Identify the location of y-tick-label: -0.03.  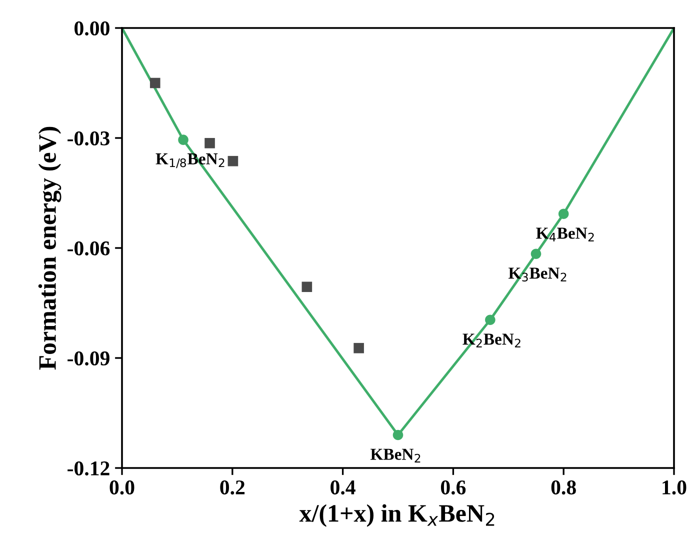
(89, 138).